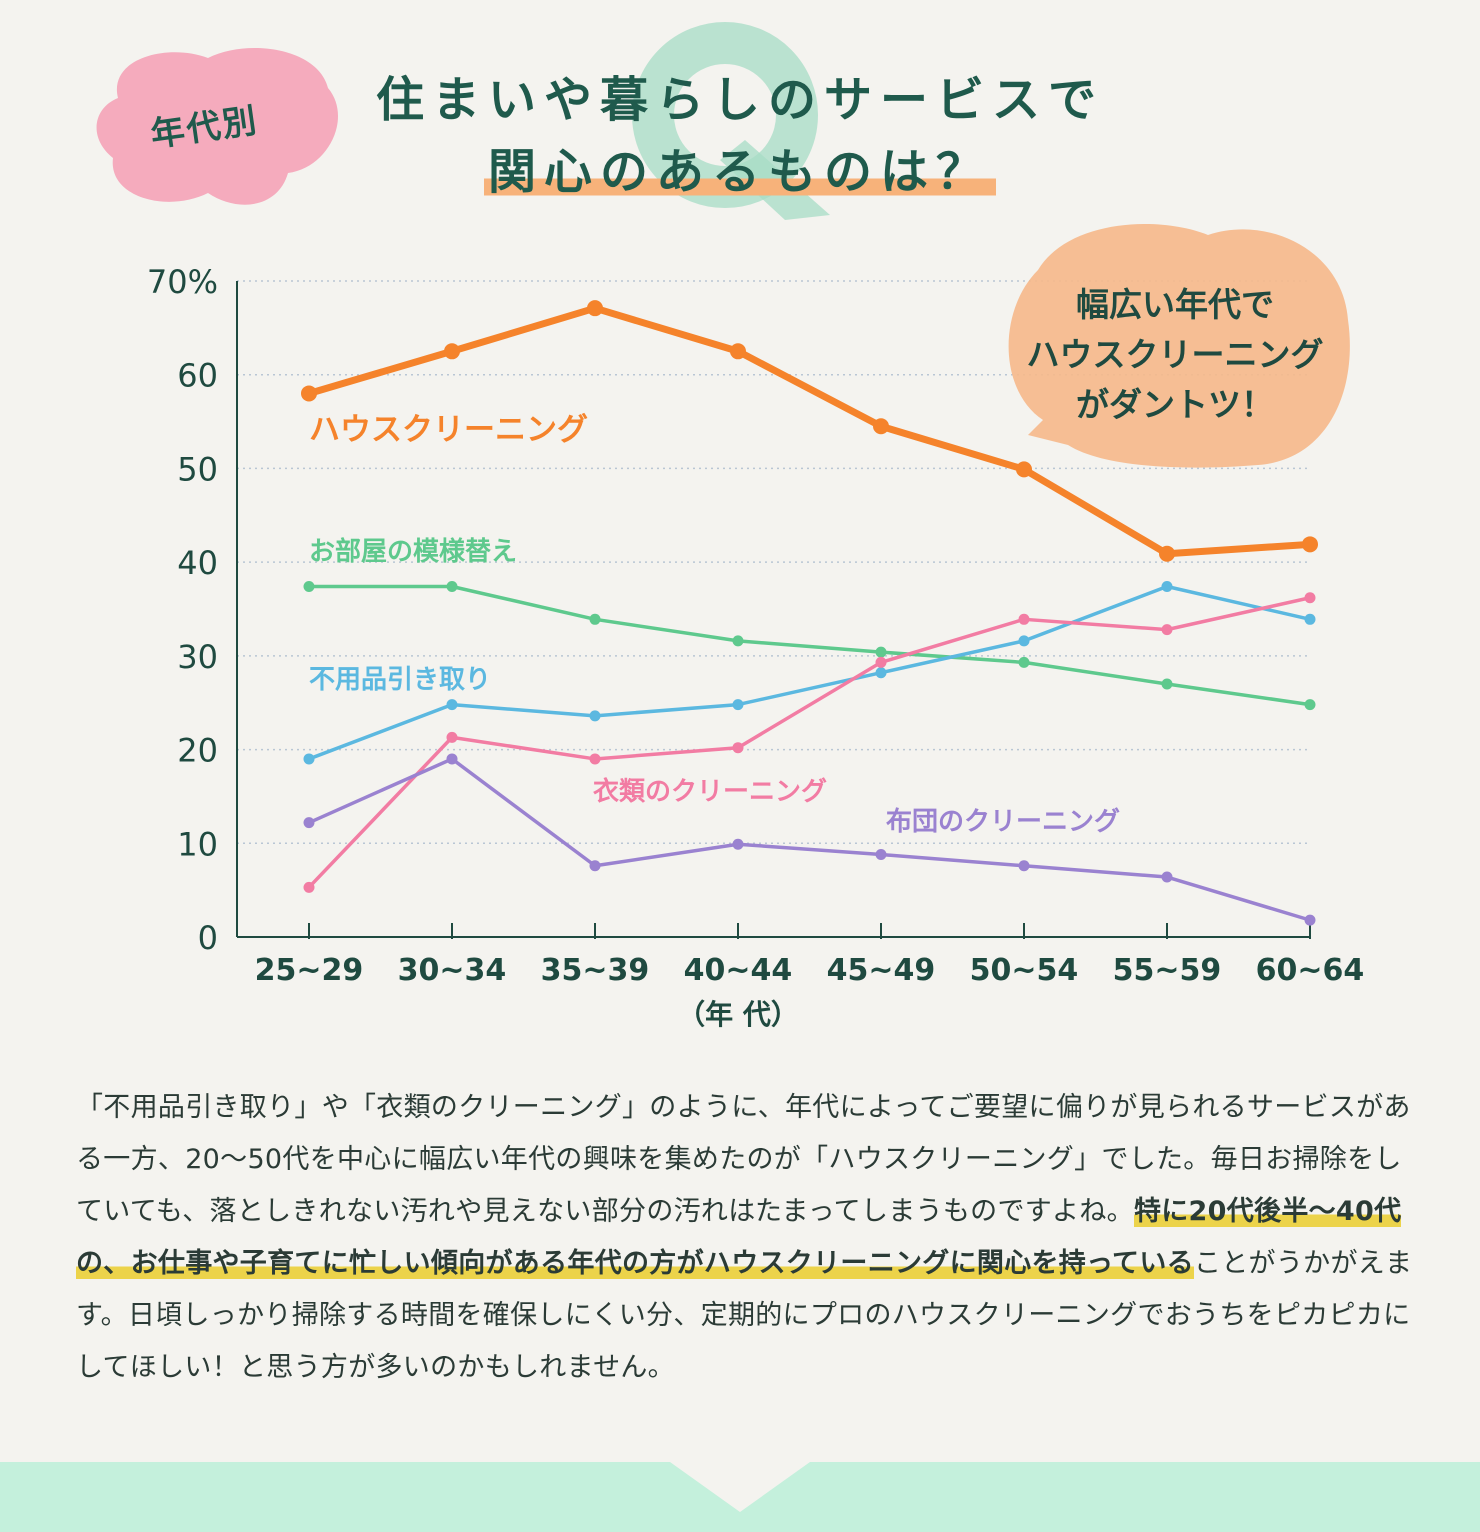 The width and height of the screenshot is (1480, 1532). Describe the element at coordinates (739, 172) in the screenshot. I see `title-line-2-text: 関心のあるものは？` at that location.